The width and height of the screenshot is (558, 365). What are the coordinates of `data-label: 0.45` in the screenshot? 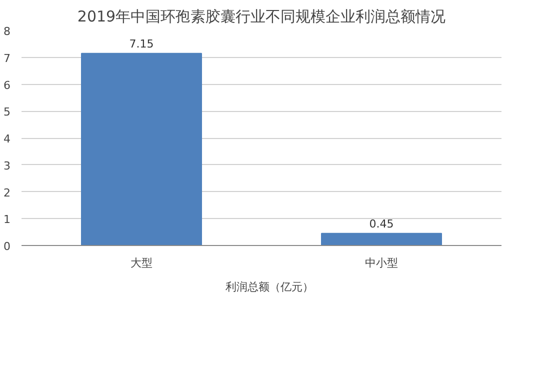 It's located at (381, 223).